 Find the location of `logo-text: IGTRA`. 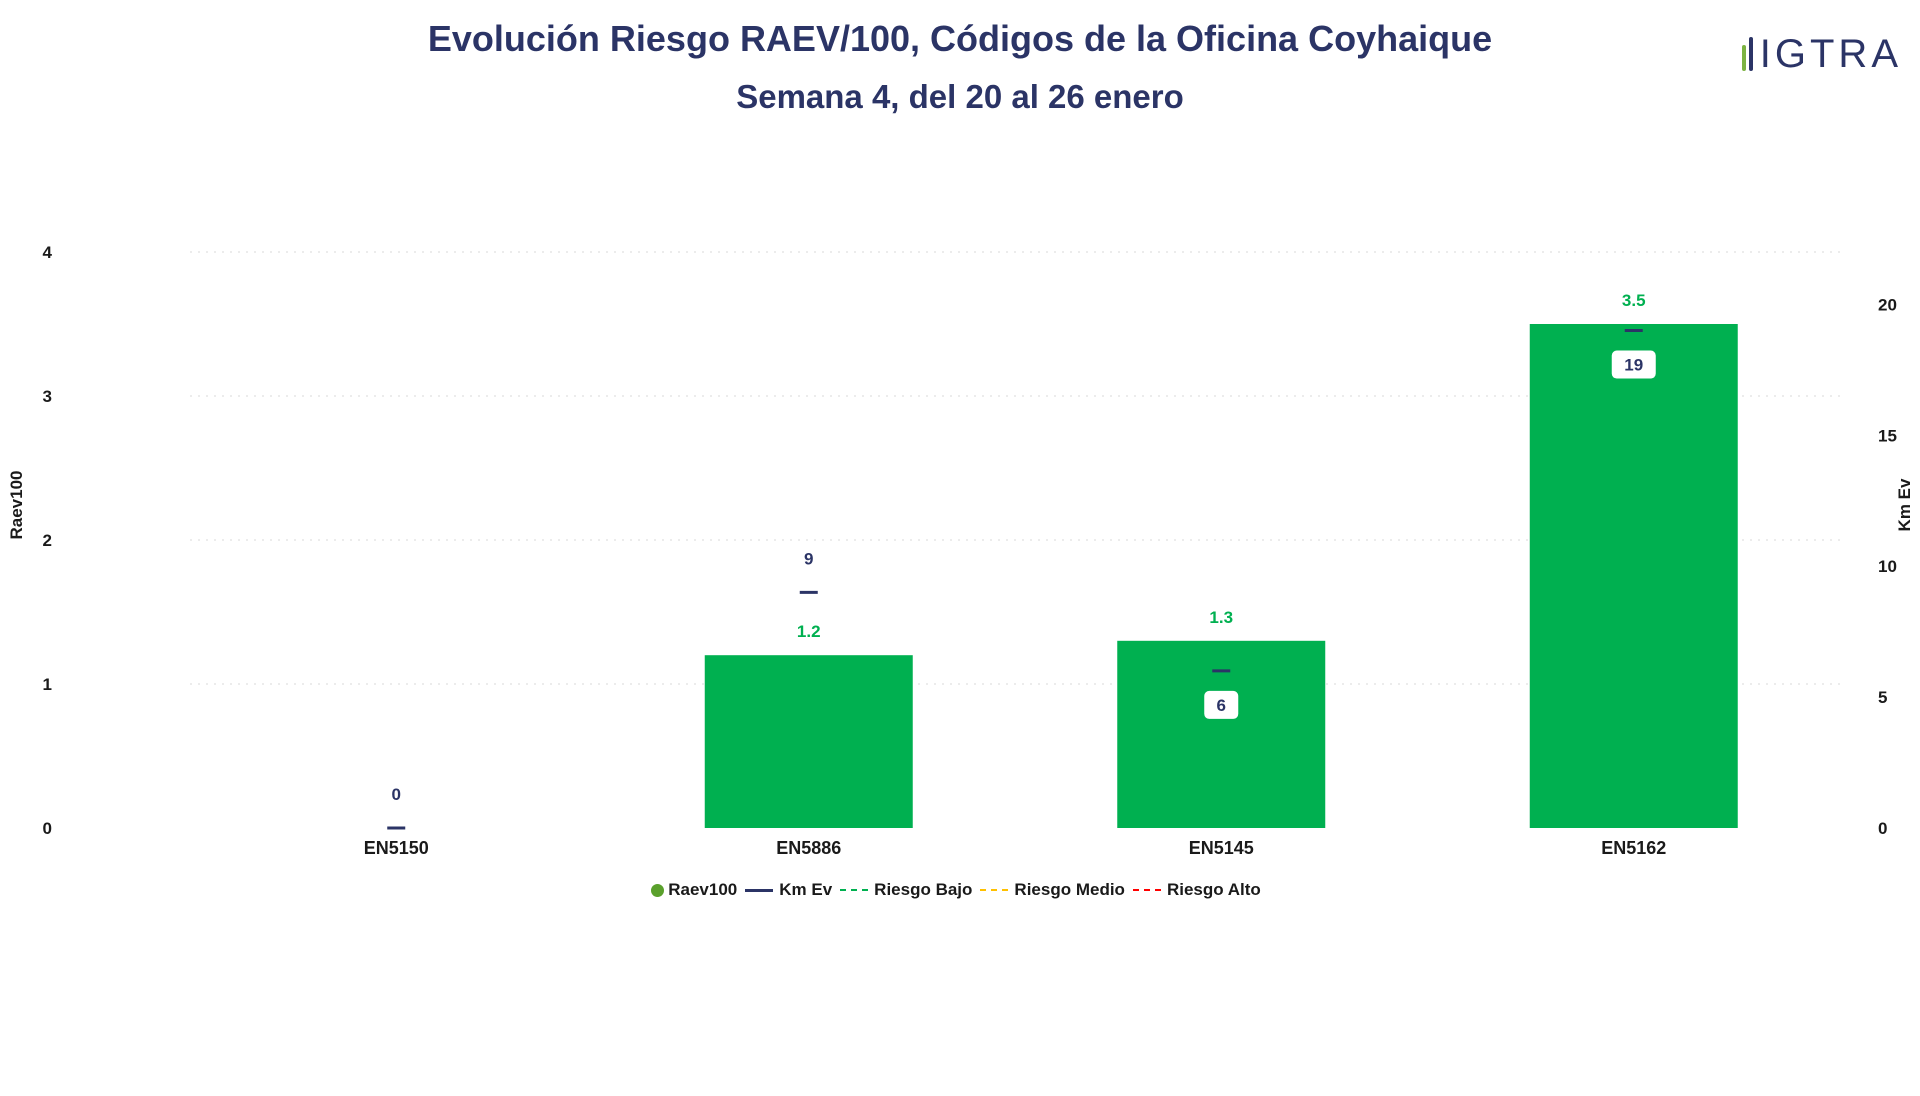

logo-text: IGTRA is located at coordinates (1830, 53).